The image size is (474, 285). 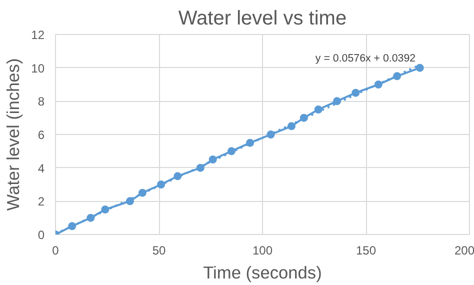 What do you see at coordinates (38, 35) in the screenshot?
I see `y-tick-label: 12` at bounding box center [38, 35].